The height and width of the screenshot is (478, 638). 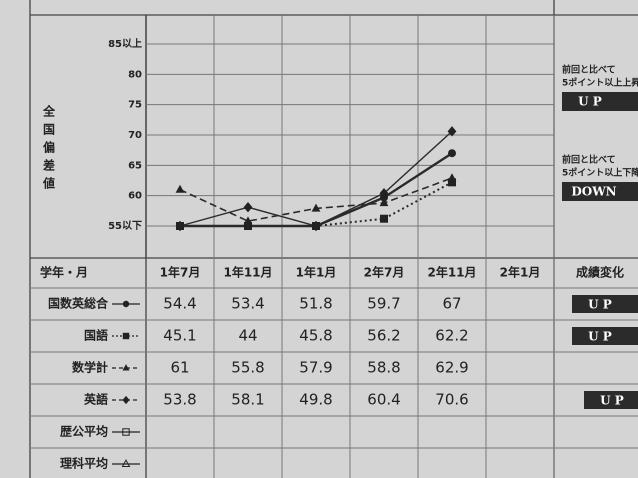 What do you see at coordinates (247, 272) in the screenshot?
I see `column-header: 1年11月` at bounding box center [247, 272].